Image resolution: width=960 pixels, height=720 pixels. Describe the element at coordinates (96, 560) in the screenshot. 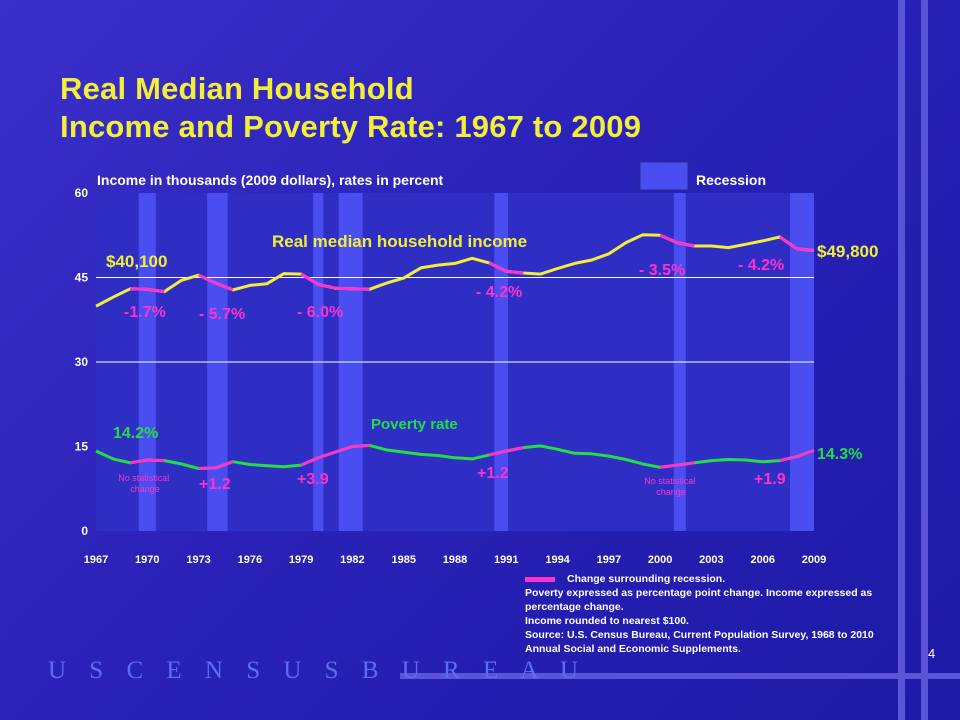

I see `x-tick-label: 1967` at that location.